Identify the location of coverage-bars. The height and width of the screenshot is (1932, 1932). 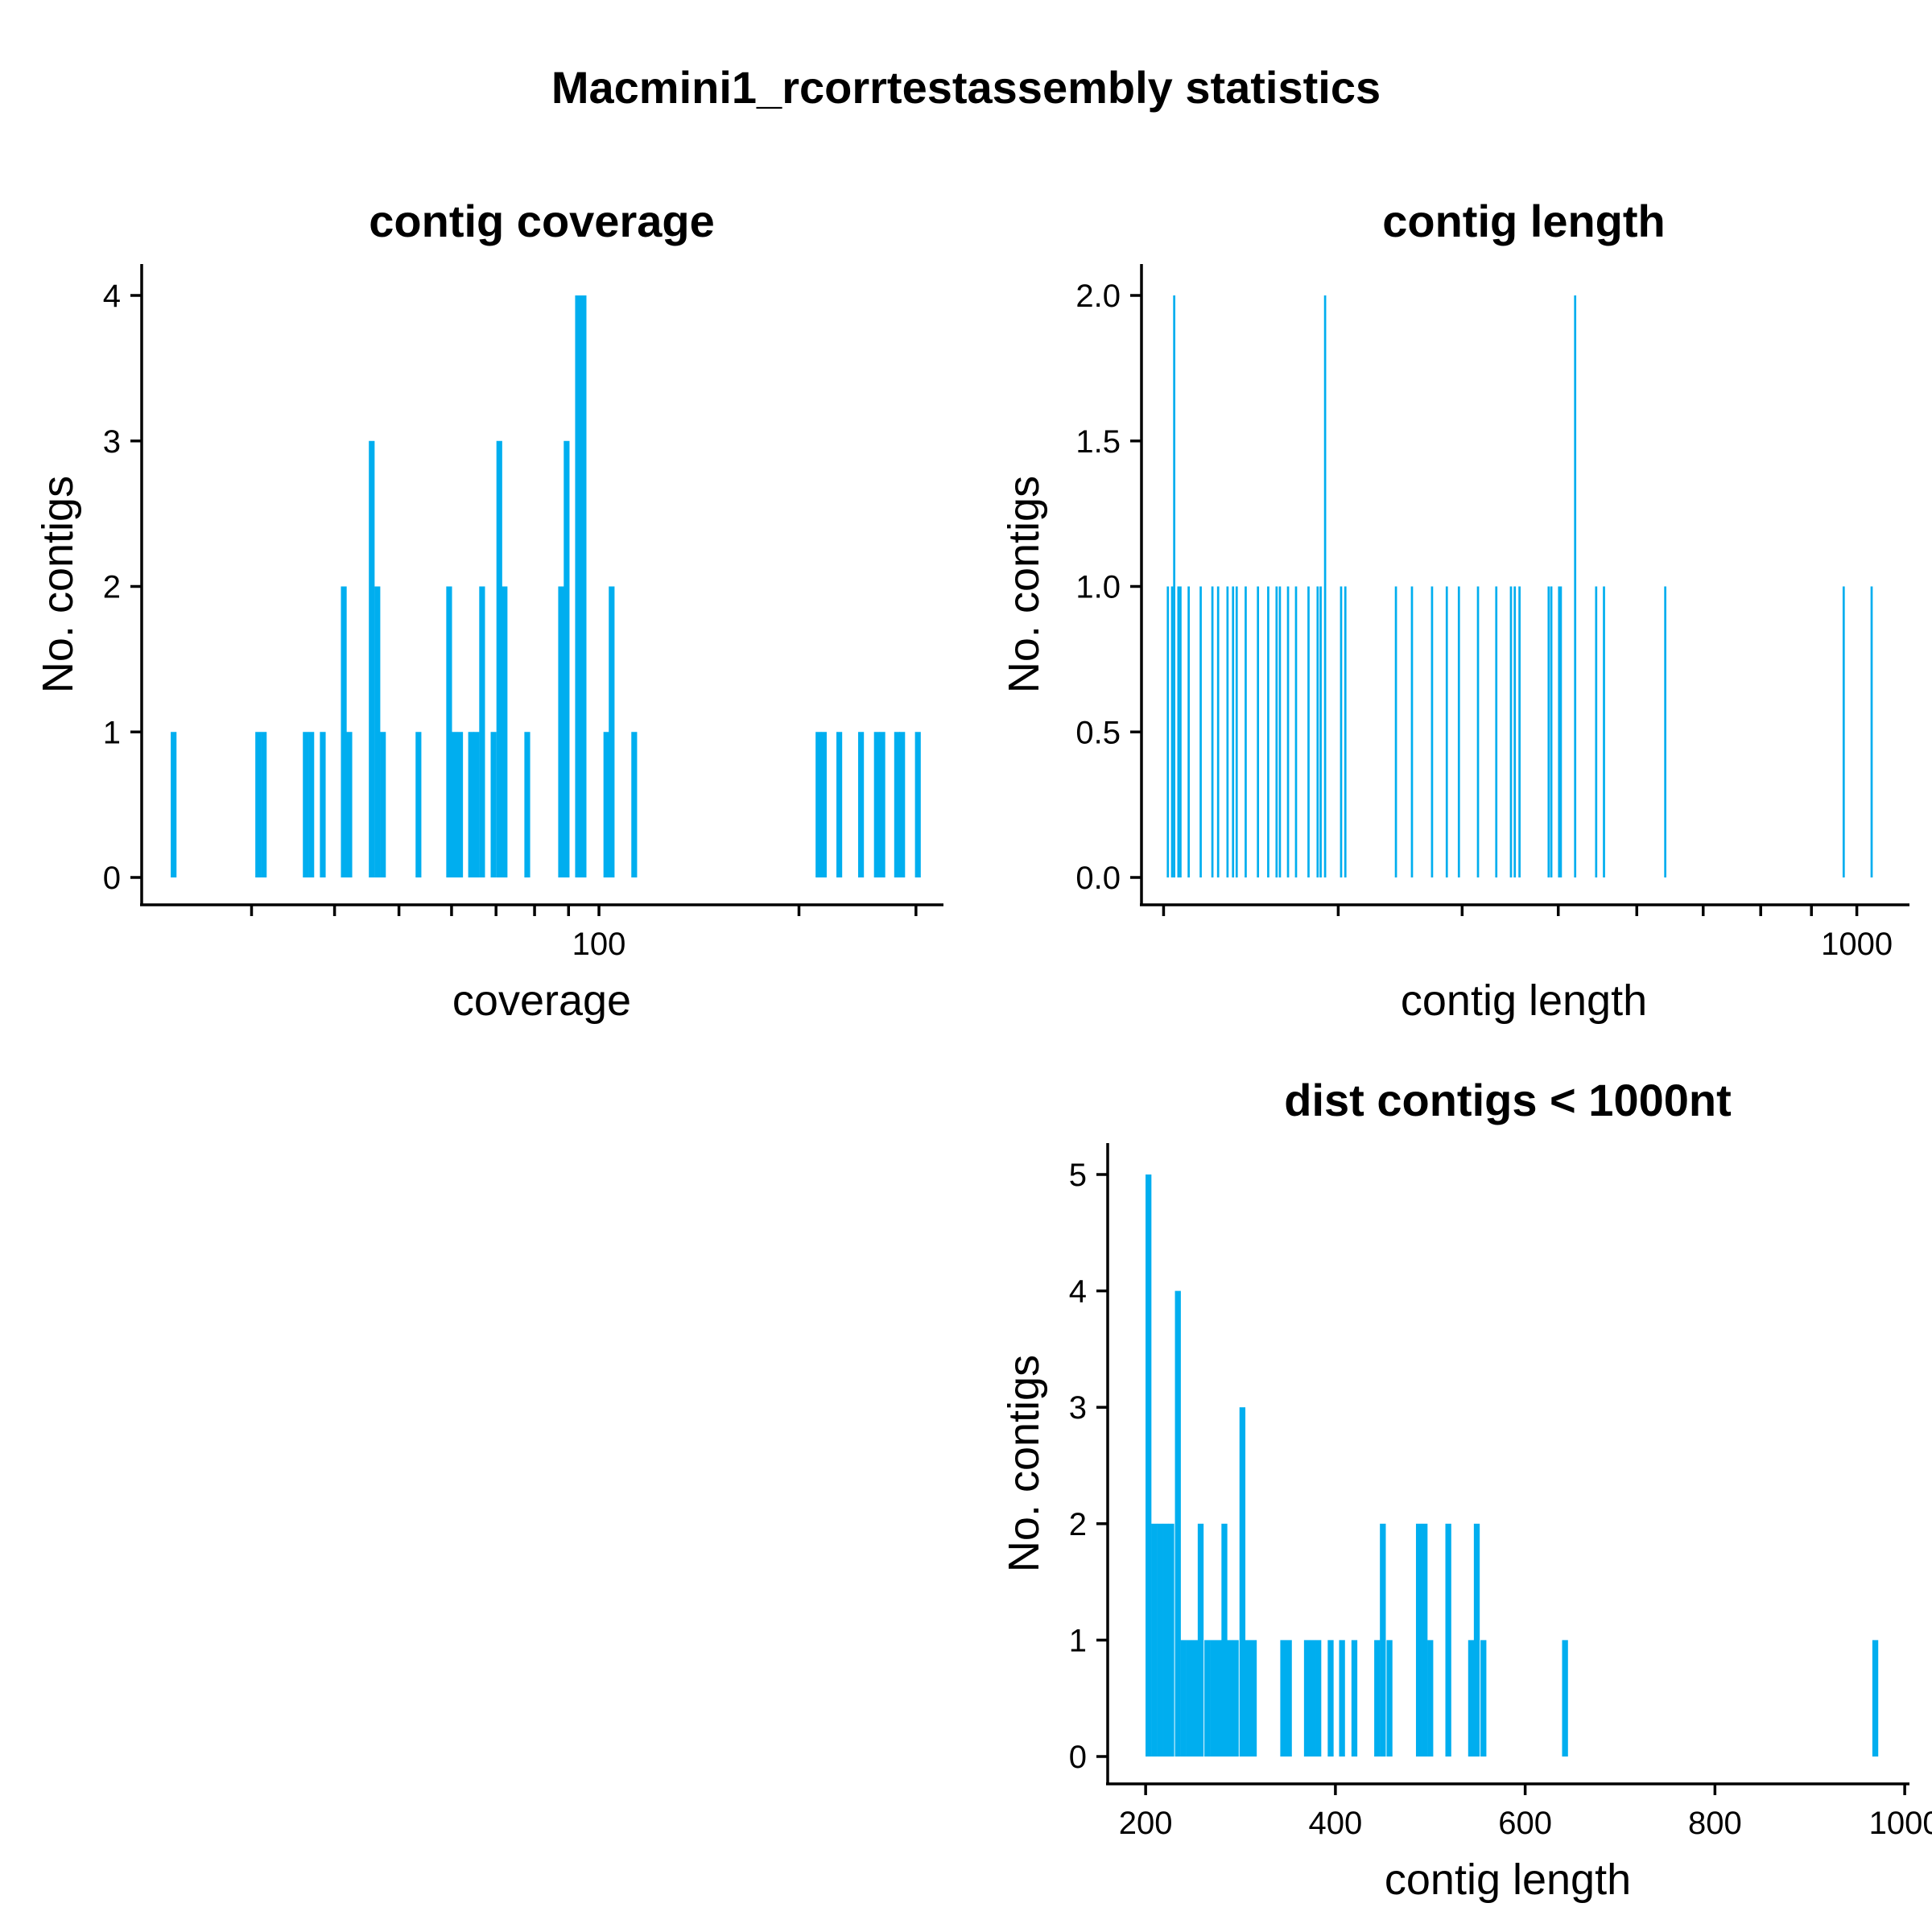
(546, 586).